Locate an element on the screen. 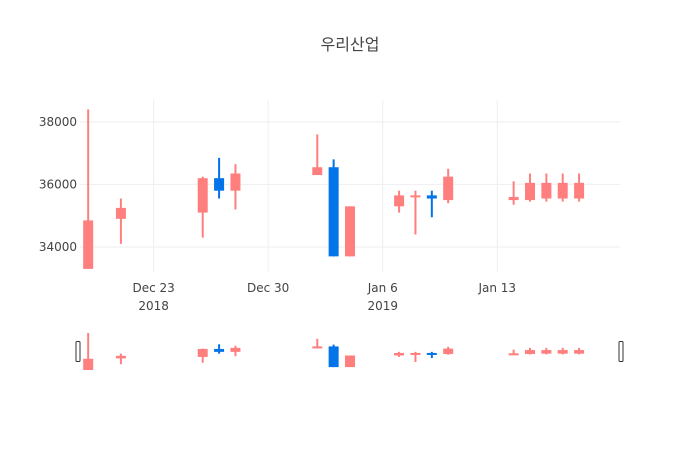  x-tick-year-label: 2019 is located at coordinates (382, 306).